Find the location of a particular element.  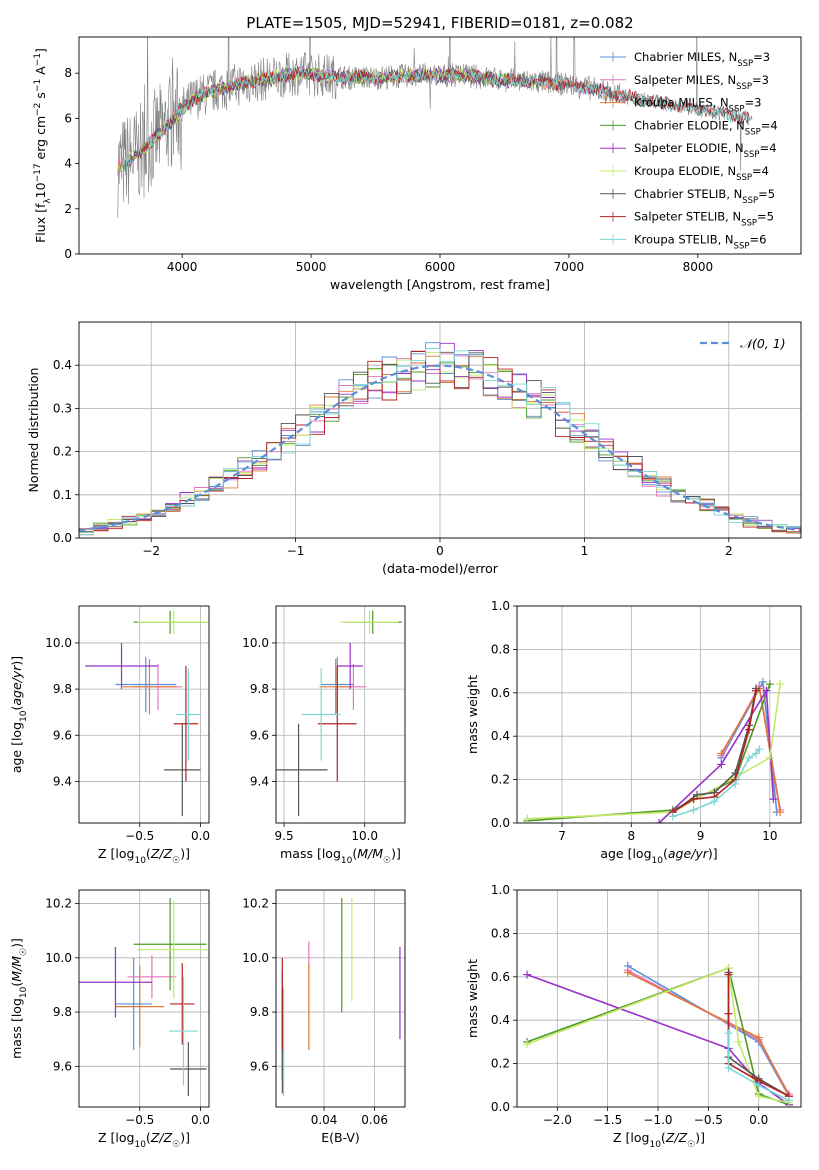

y-axis-label: mass weight is located at coordinates (472, 998).